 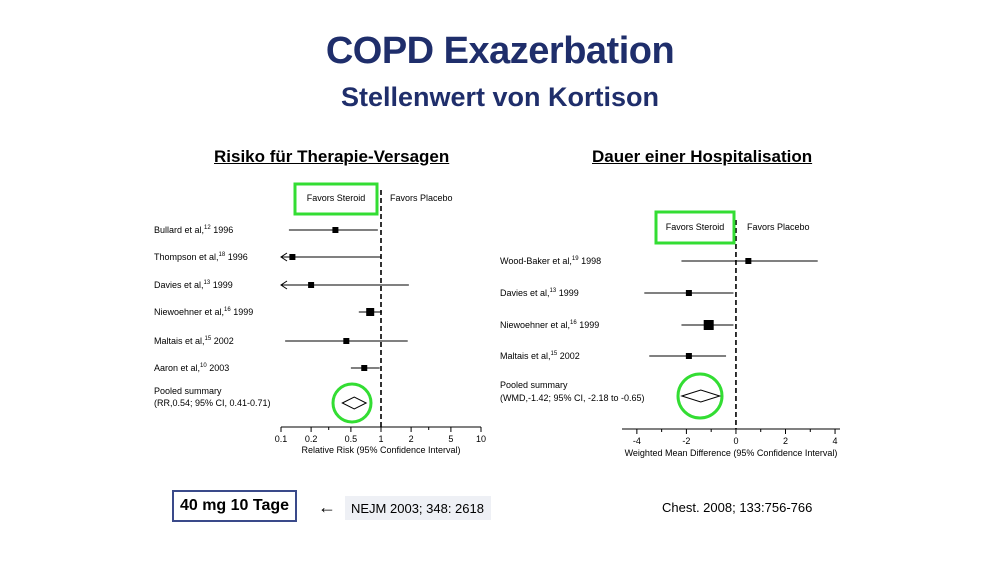 What do you see at coordinates (735, 441) in the screenshot?
I see `x-tick-label: 0` at bounding box center [735, 441].